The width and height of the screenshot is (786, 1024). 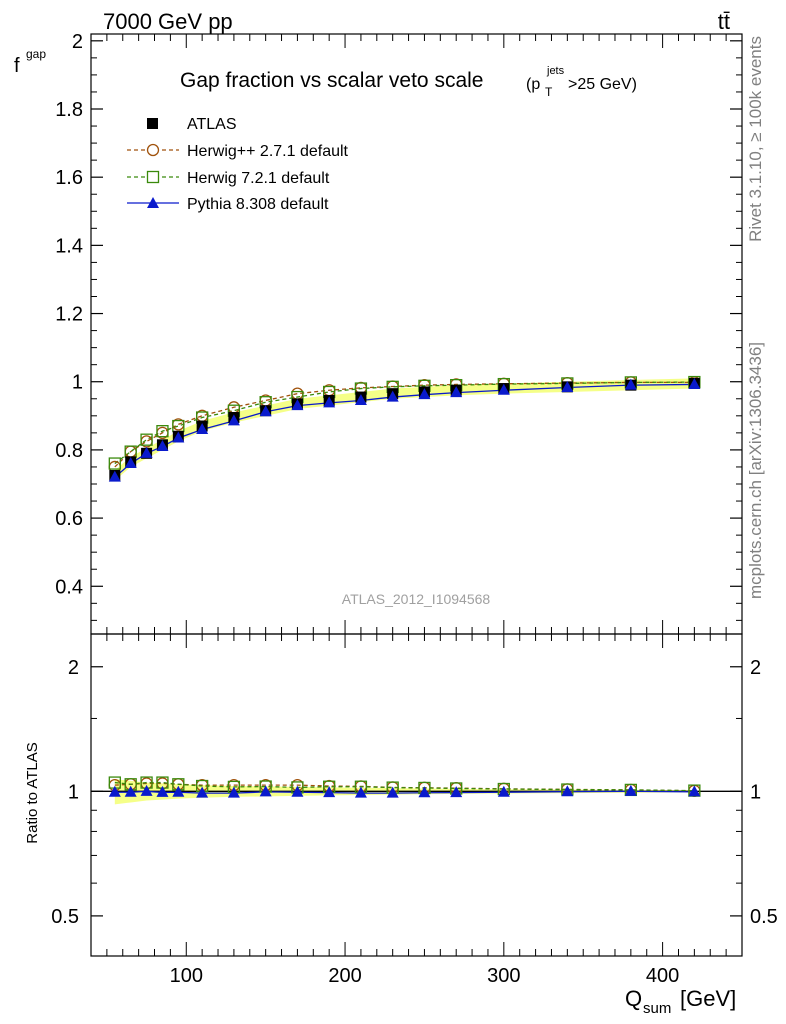 What do you see at coordinates (153, 202) in the screenshot?
I see `legend-marker-pythia` at bounding box center [153, 202].